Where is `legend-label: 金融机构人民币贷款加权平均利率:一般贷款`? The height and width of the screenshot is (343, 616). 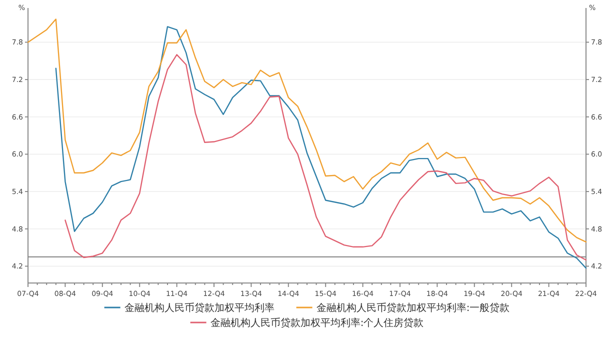 legend-label: 金融机构人民币贷款加权平均利率:一般贷款 is located at coordinates (413, 308).